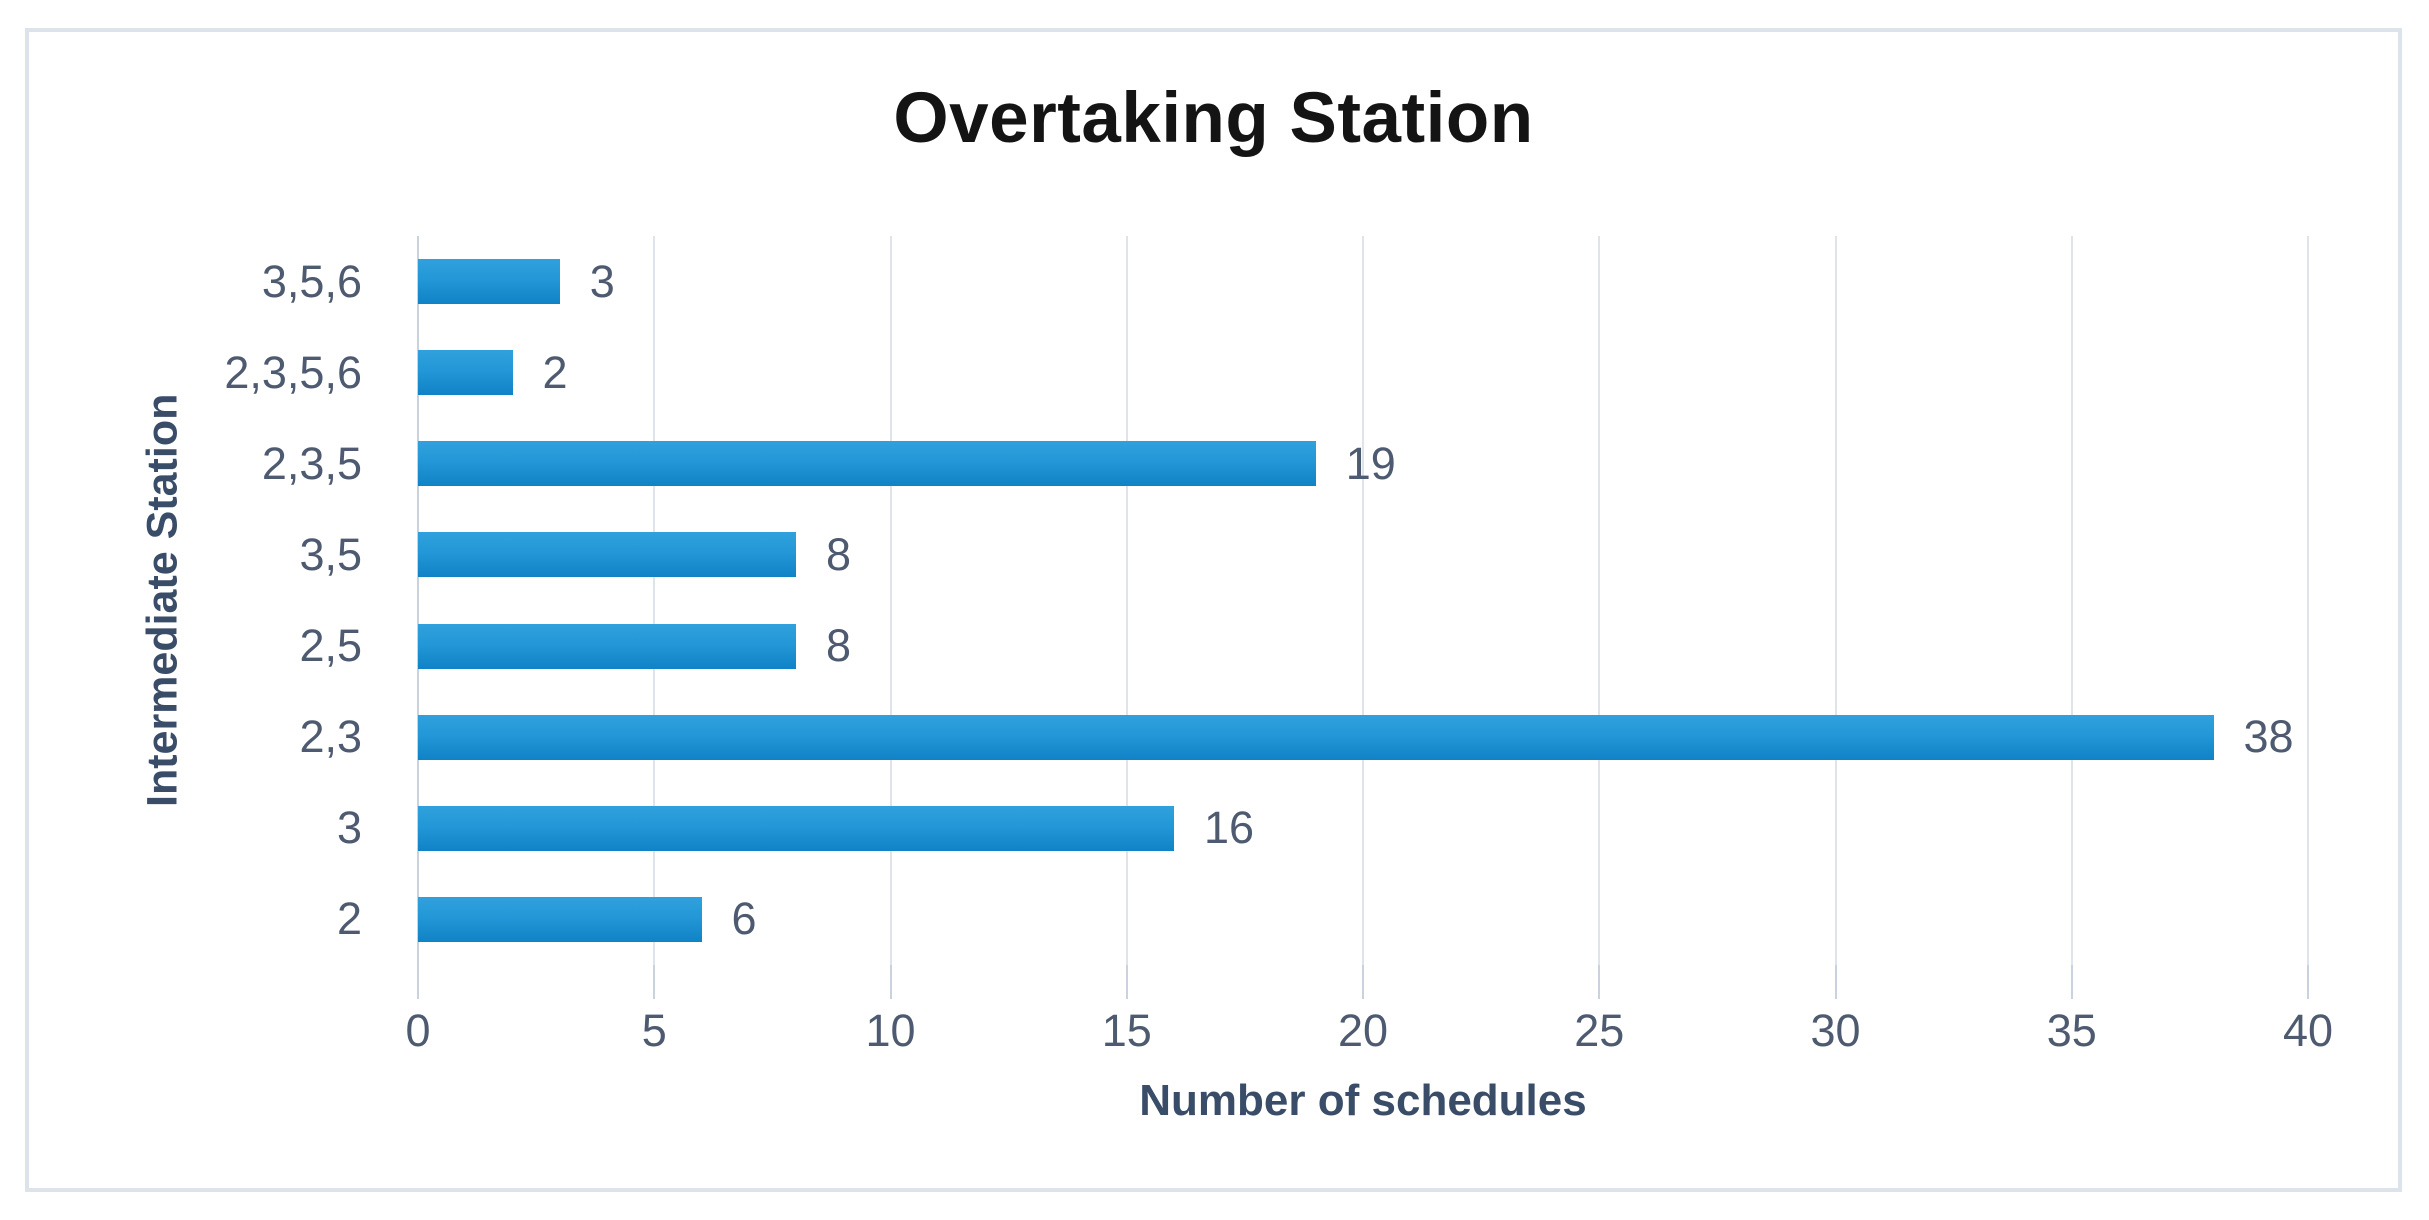 The height and width of the screenshot is (1220, 2429). I want to click on category-label: 2,3,5, so click(311, 463).